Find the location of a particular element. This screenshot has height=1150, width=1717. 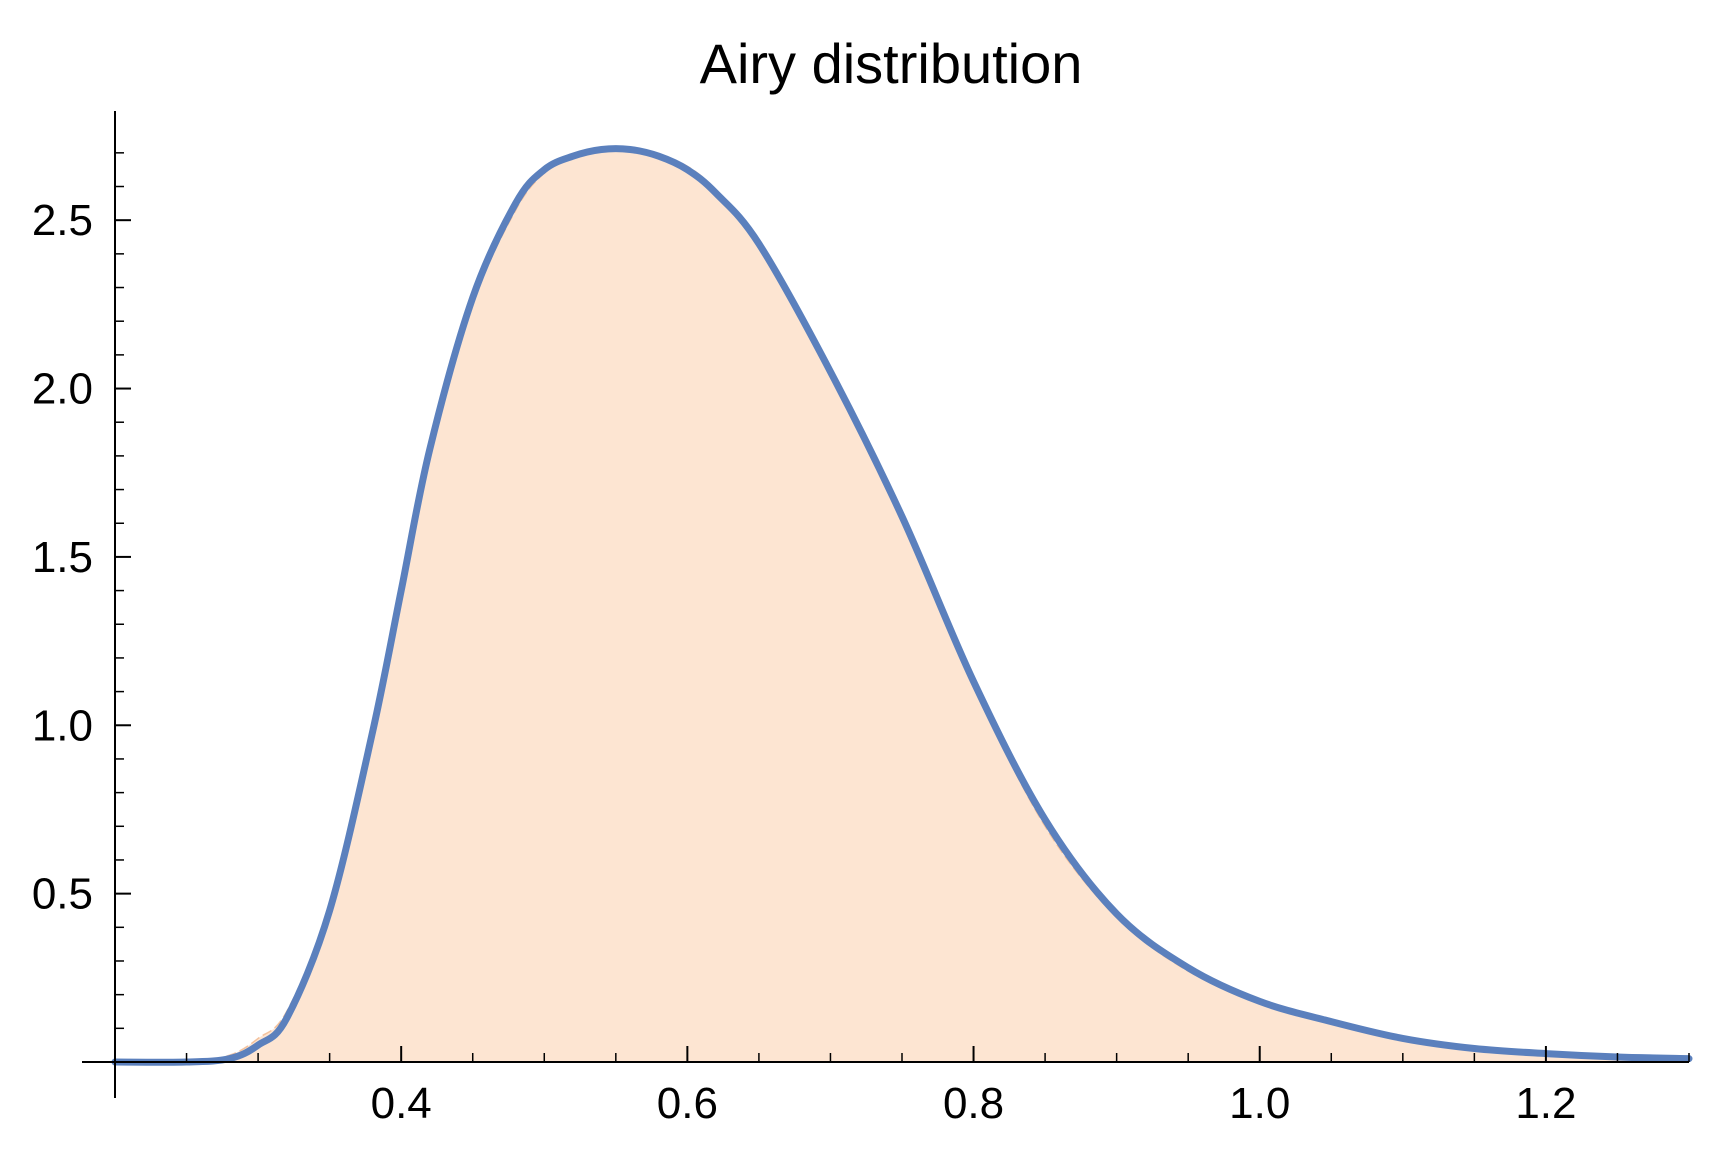

x-tick-label: 0.6 is located at coordinates (687, 1103).